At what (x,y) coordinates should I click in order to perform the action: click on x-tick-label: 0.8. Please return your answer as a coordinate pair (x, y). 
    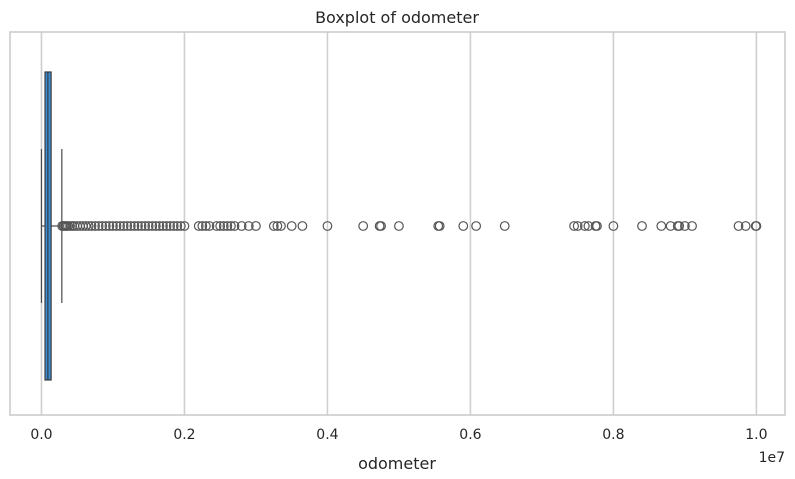
    Looking at the image, I should click on (613, 435).